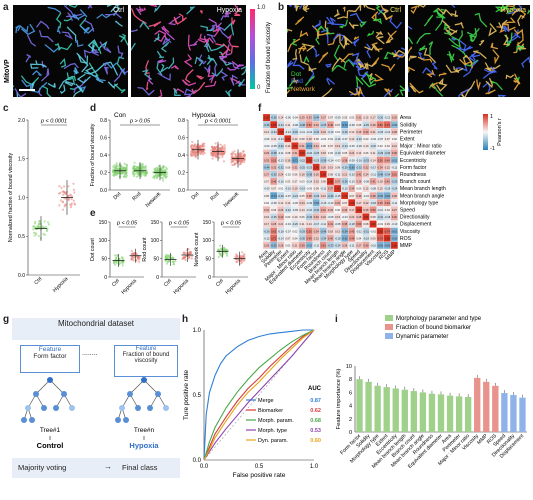 This screenshot has width=533, height=500. Describe the element at coordinates (281, 153) in the screenshot. I see `heatmap-value: -0.11` at that location.